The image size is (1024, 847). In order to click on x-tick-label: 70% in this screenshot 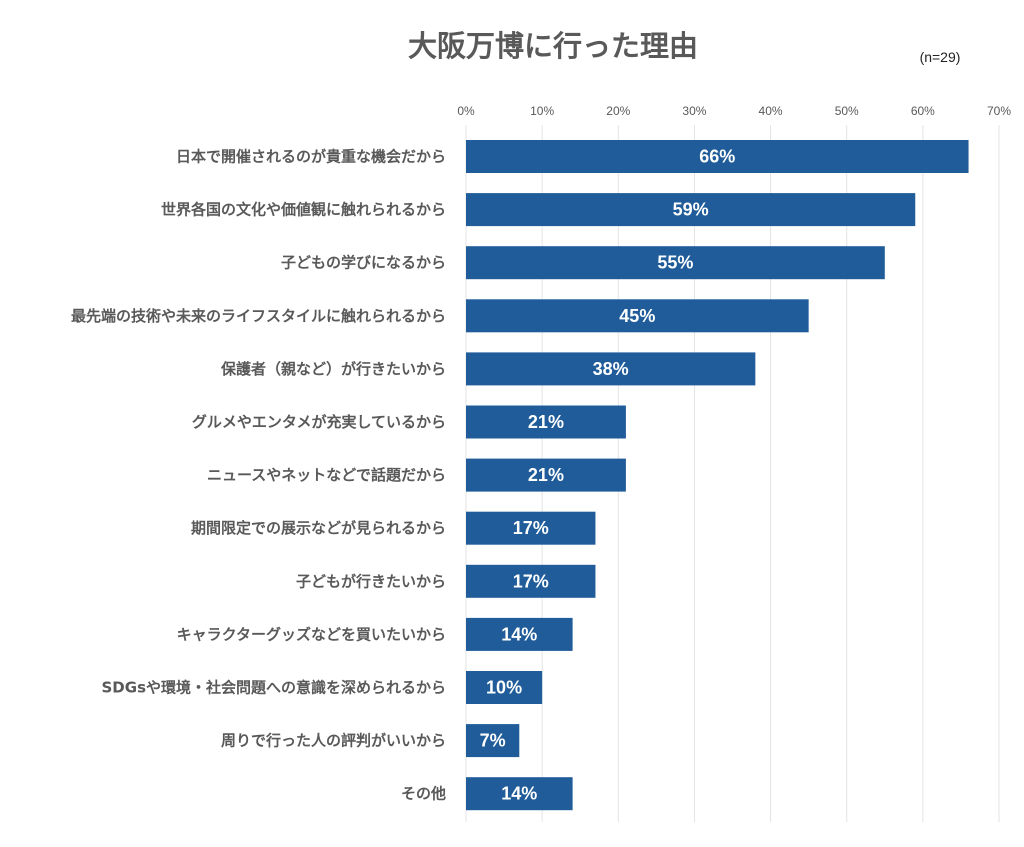, I will do `click(999, 111)`.